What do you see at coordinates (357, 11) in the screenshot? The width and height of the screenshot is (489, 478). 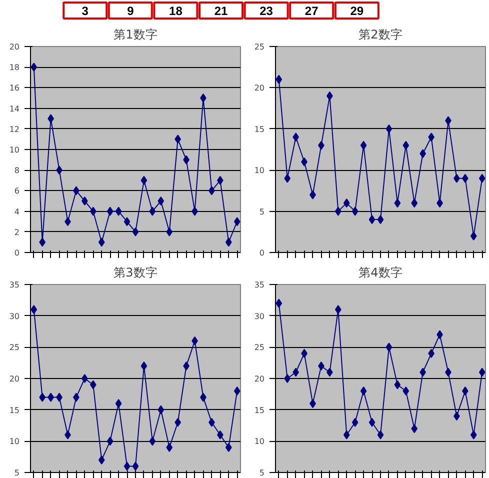 I see `text: 29` at bounding box center [357, 11].